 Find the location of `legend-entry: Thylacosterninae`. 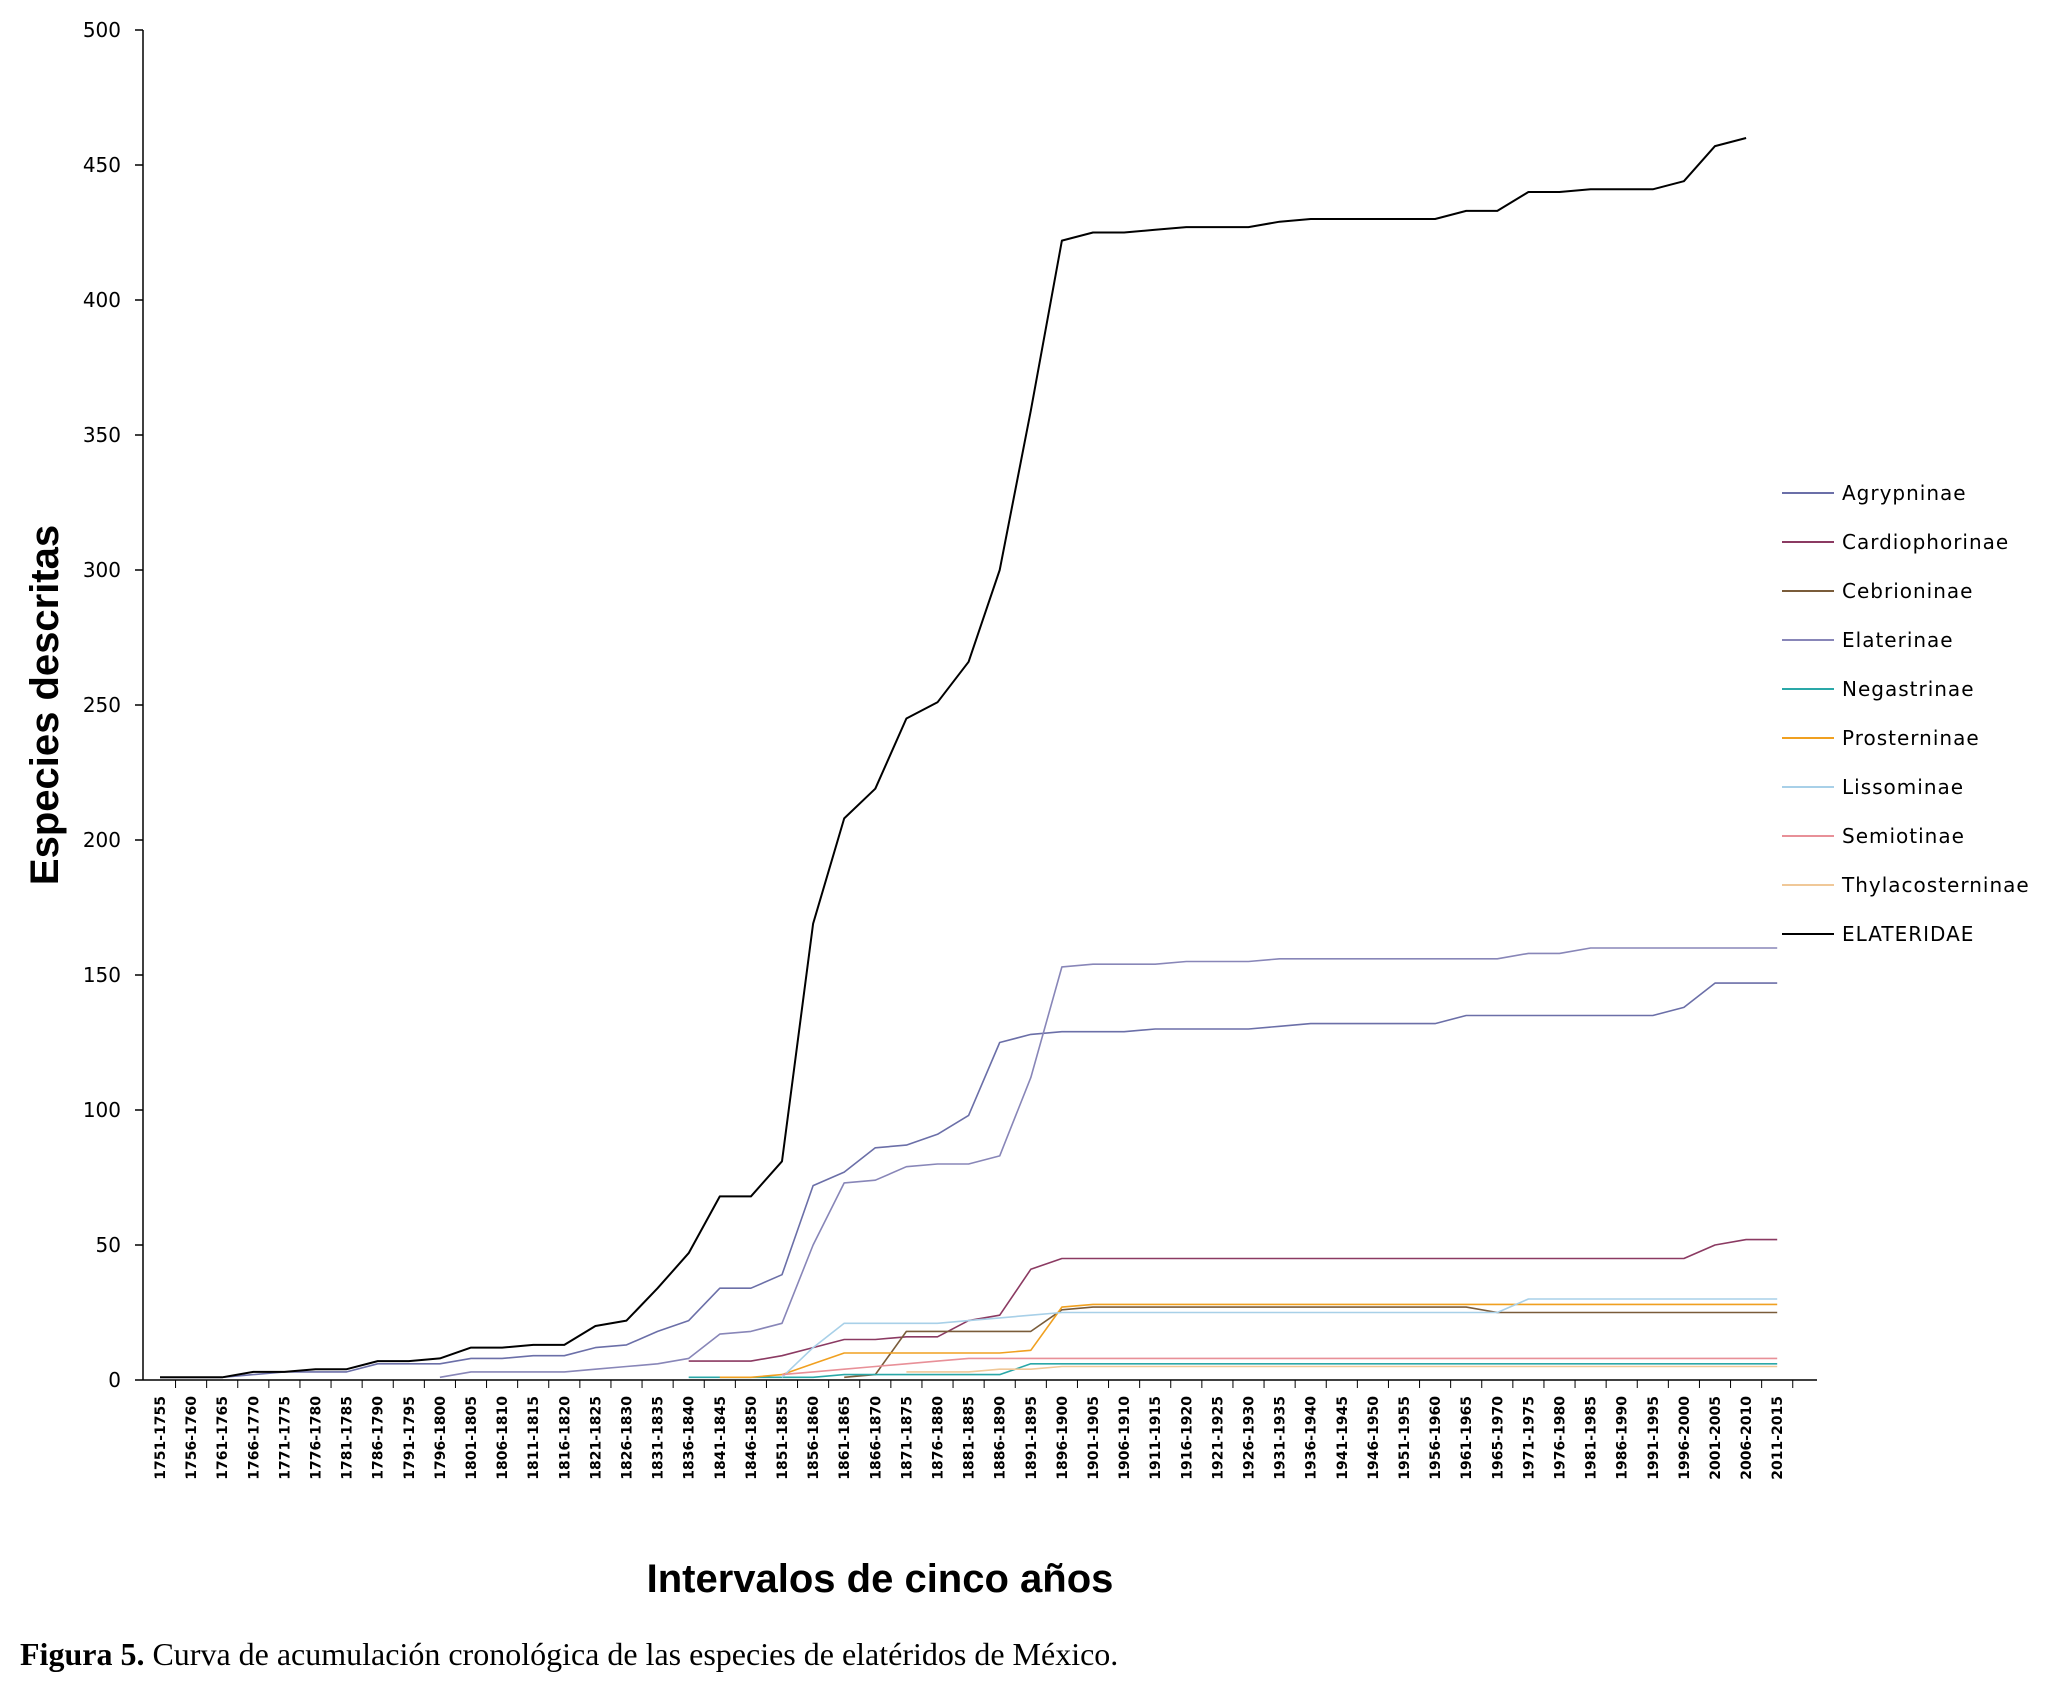

legend-entry: Thylacosterninae is located at coordinates (1935, 885).